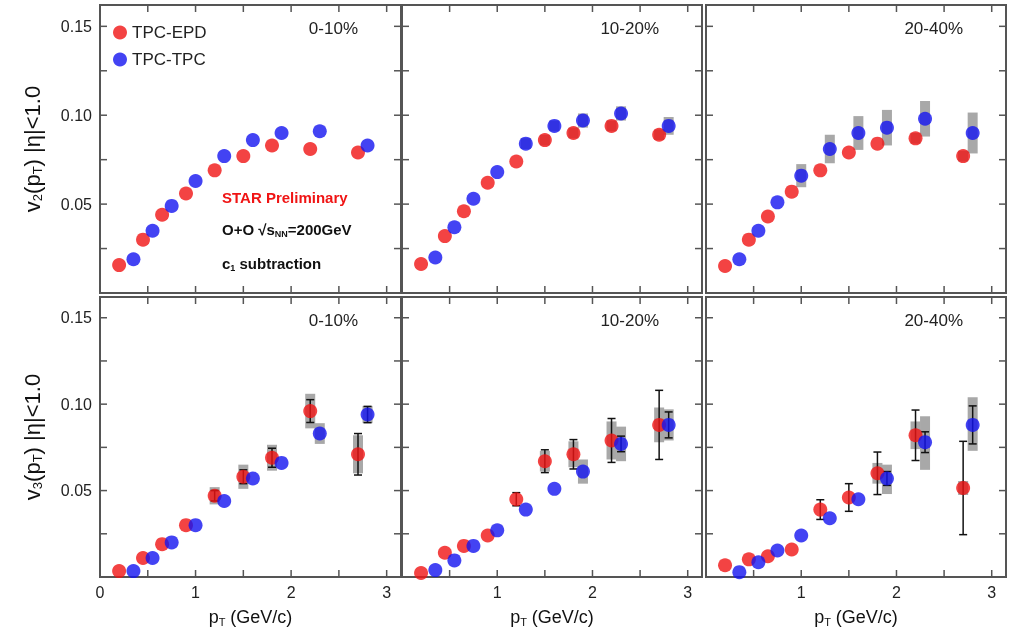 The width and height of the screenshot is (1009, 632). Describe the element at coordinates (285, 197) in the screenshot. I see `annotation: STAR Preliminary` at that location.